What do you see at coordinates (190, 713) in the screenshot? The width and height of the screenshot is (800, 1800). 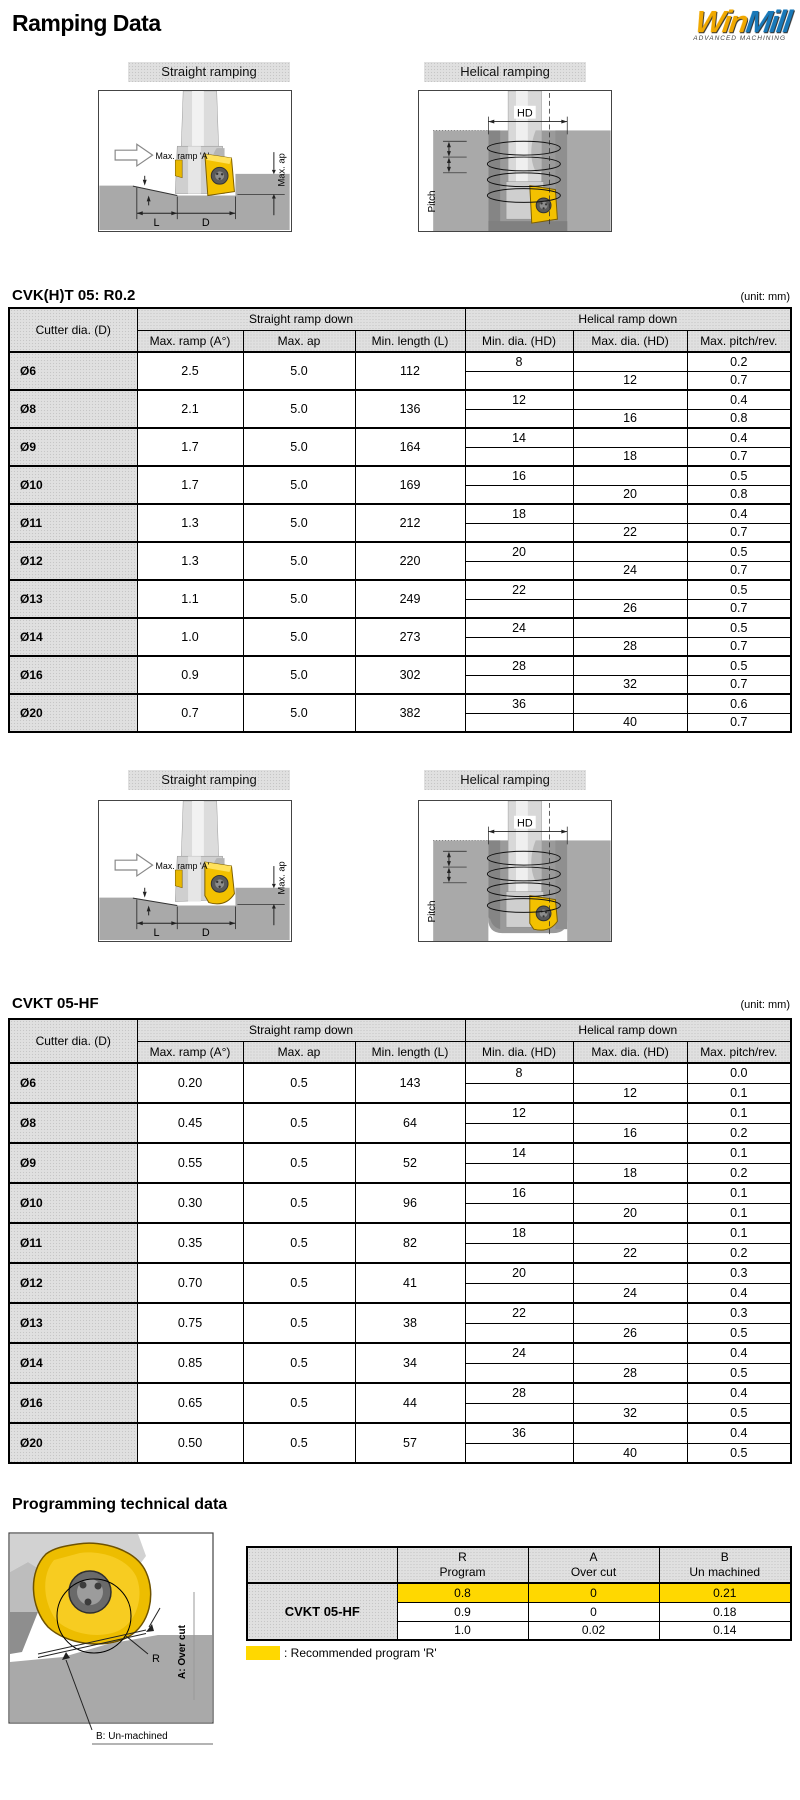 I see `max-ramp-cell: 0.7` at bounding box center [190, 713].